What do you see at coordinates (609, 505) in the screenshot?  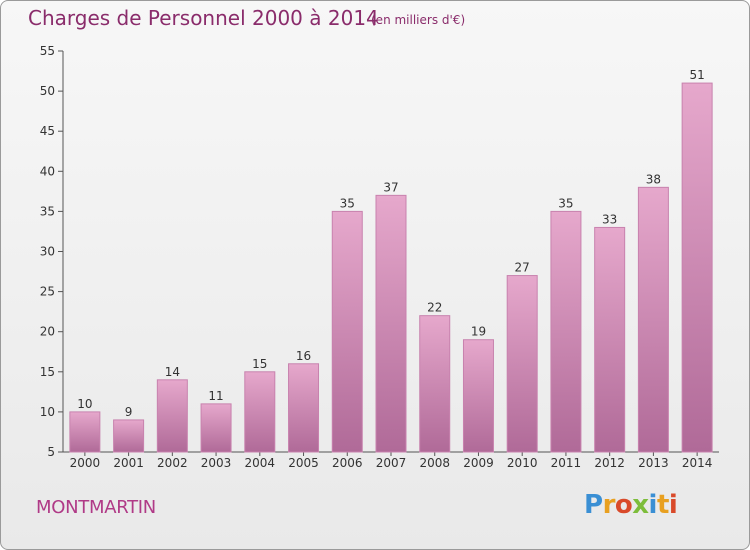 I see `logo-letter: r` at bounding box center [609, 505].